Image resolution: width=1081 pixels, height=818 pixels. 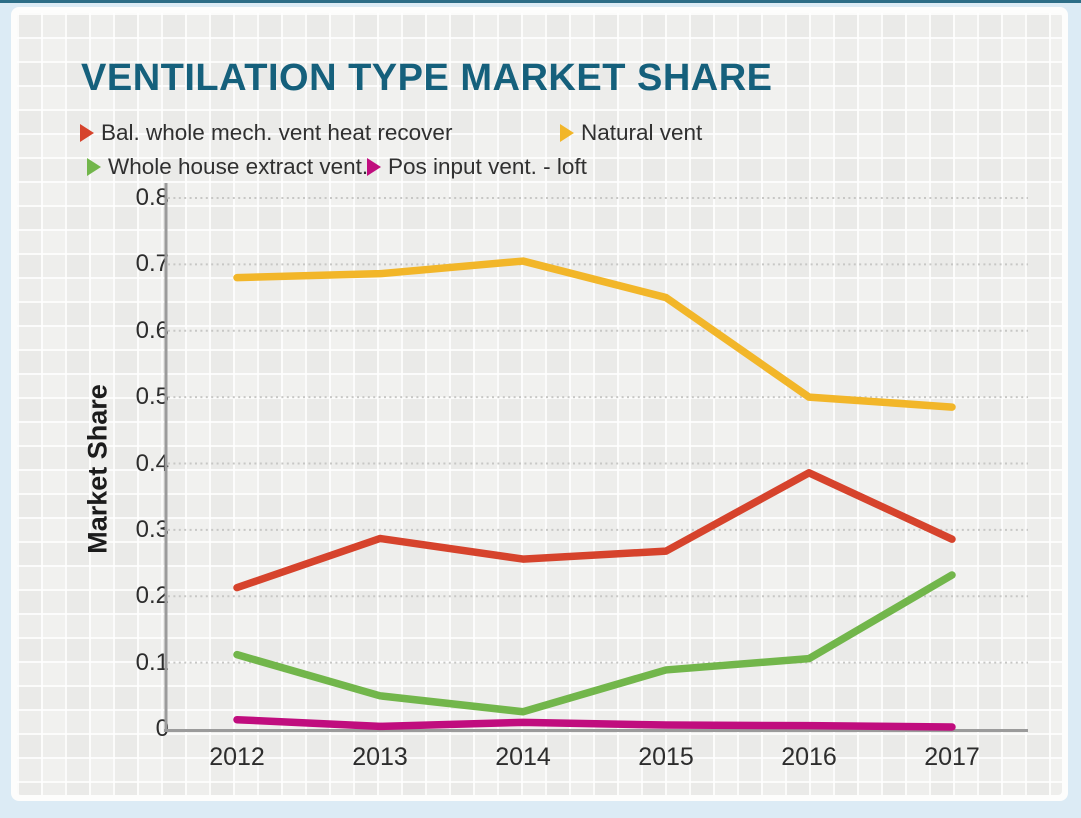 I want to click on y-tick-label: 0.5, so click(x=152, y=397).